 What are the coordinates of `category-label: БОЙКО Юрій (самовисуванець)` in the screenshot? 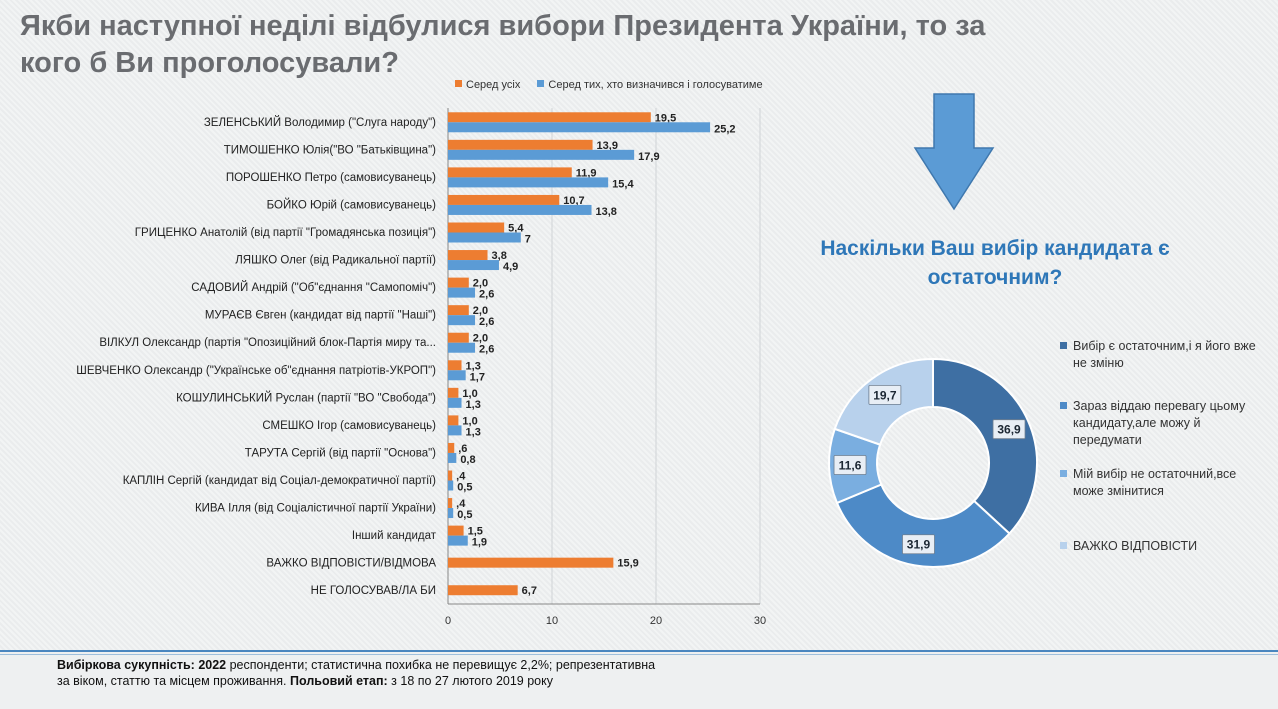 It's located at (352, 204).